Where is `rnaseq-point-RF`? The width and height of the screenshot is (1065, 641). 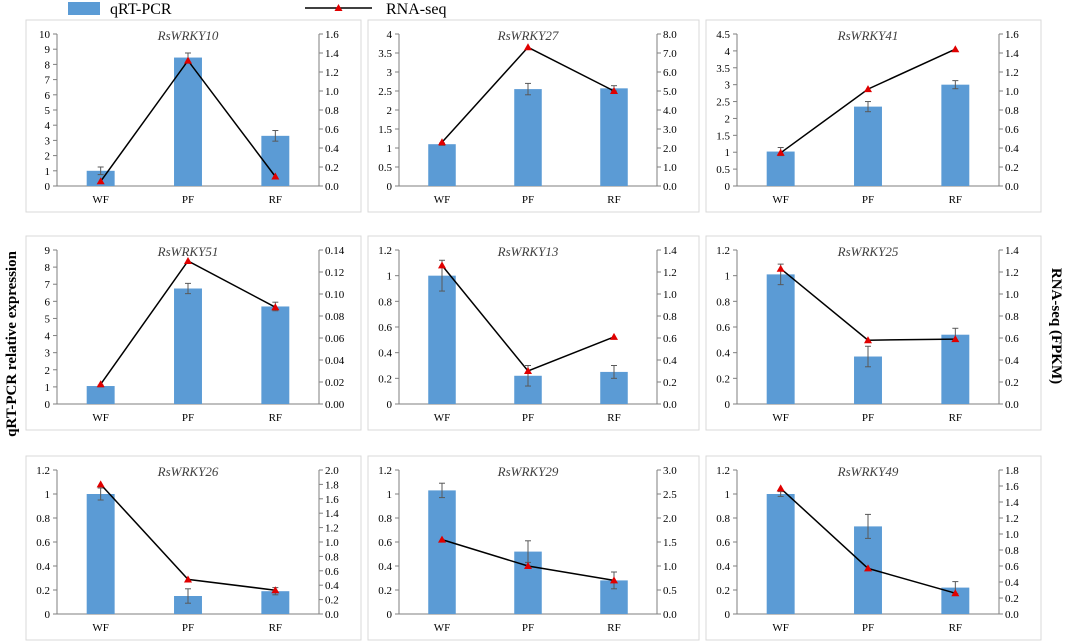
rnaseq-point-RF is located at coordinates (614, 580).